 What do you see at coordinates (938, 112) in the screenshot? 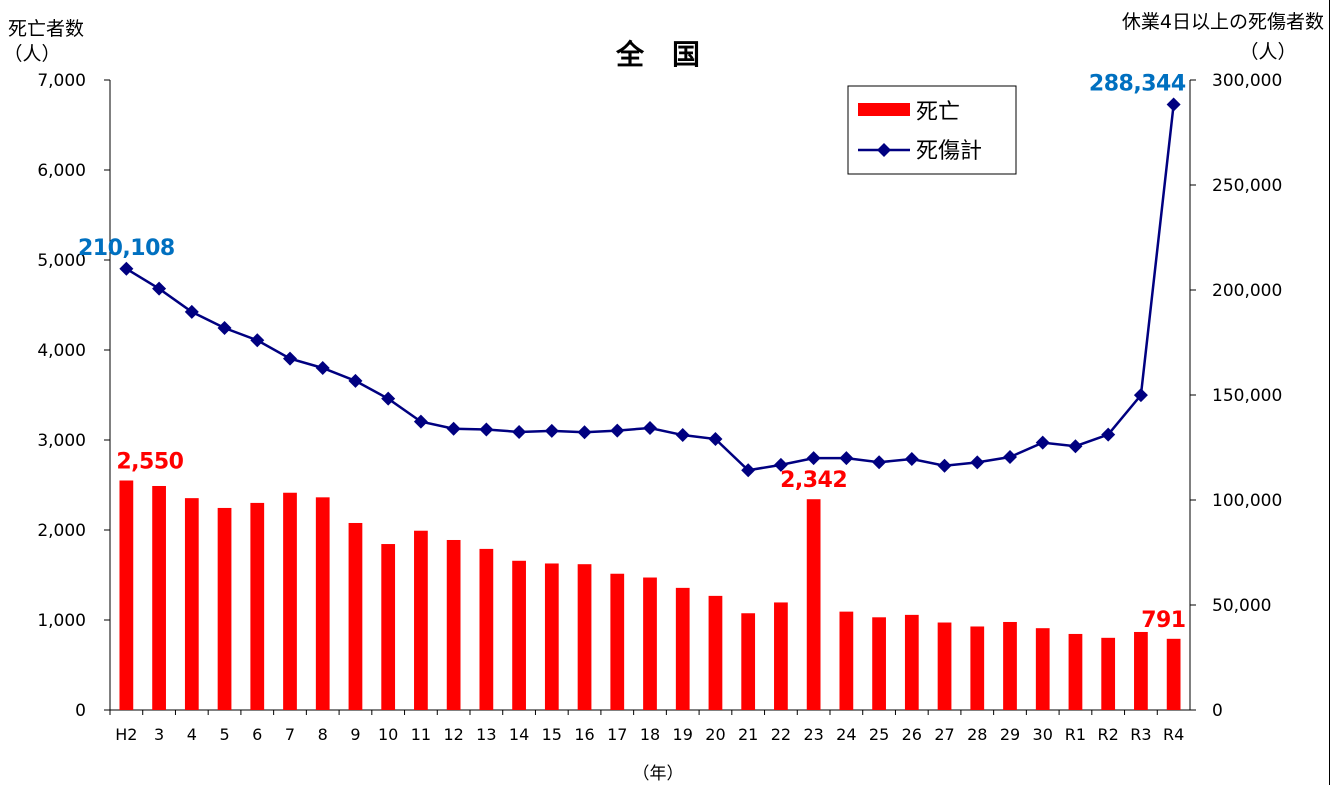
I see `legend-label-death: 死亡` at bounding box center [938, 112].